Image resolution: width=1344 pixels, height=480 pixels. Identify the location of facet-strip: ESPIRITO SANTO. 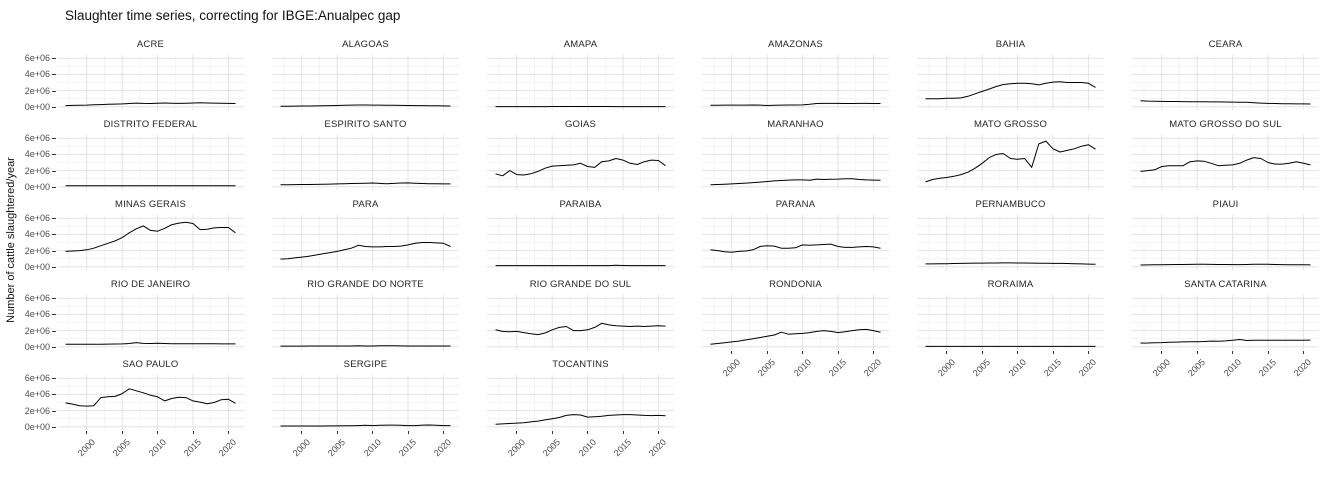
(365, 121).